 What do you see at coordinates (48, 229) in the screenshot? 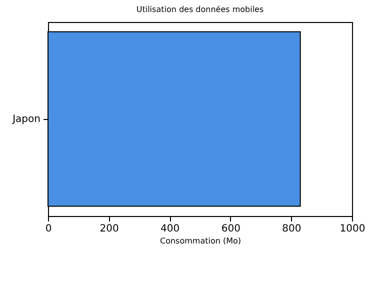
I see `x-tick-label: 0` at bounding box center [48, 229].